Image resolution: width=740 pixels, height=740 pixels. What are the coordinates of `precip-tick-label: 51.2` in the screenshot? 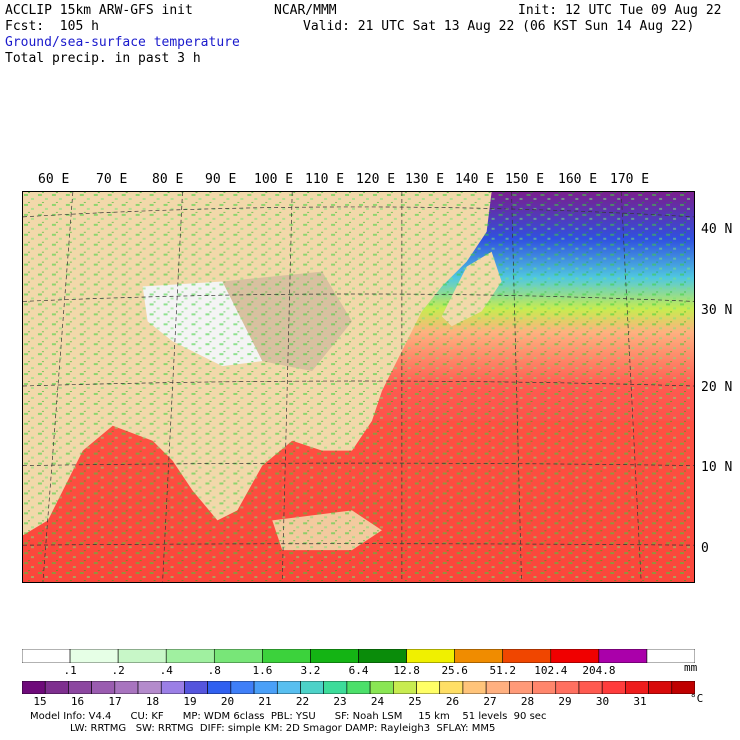 It's located at (503, 670).